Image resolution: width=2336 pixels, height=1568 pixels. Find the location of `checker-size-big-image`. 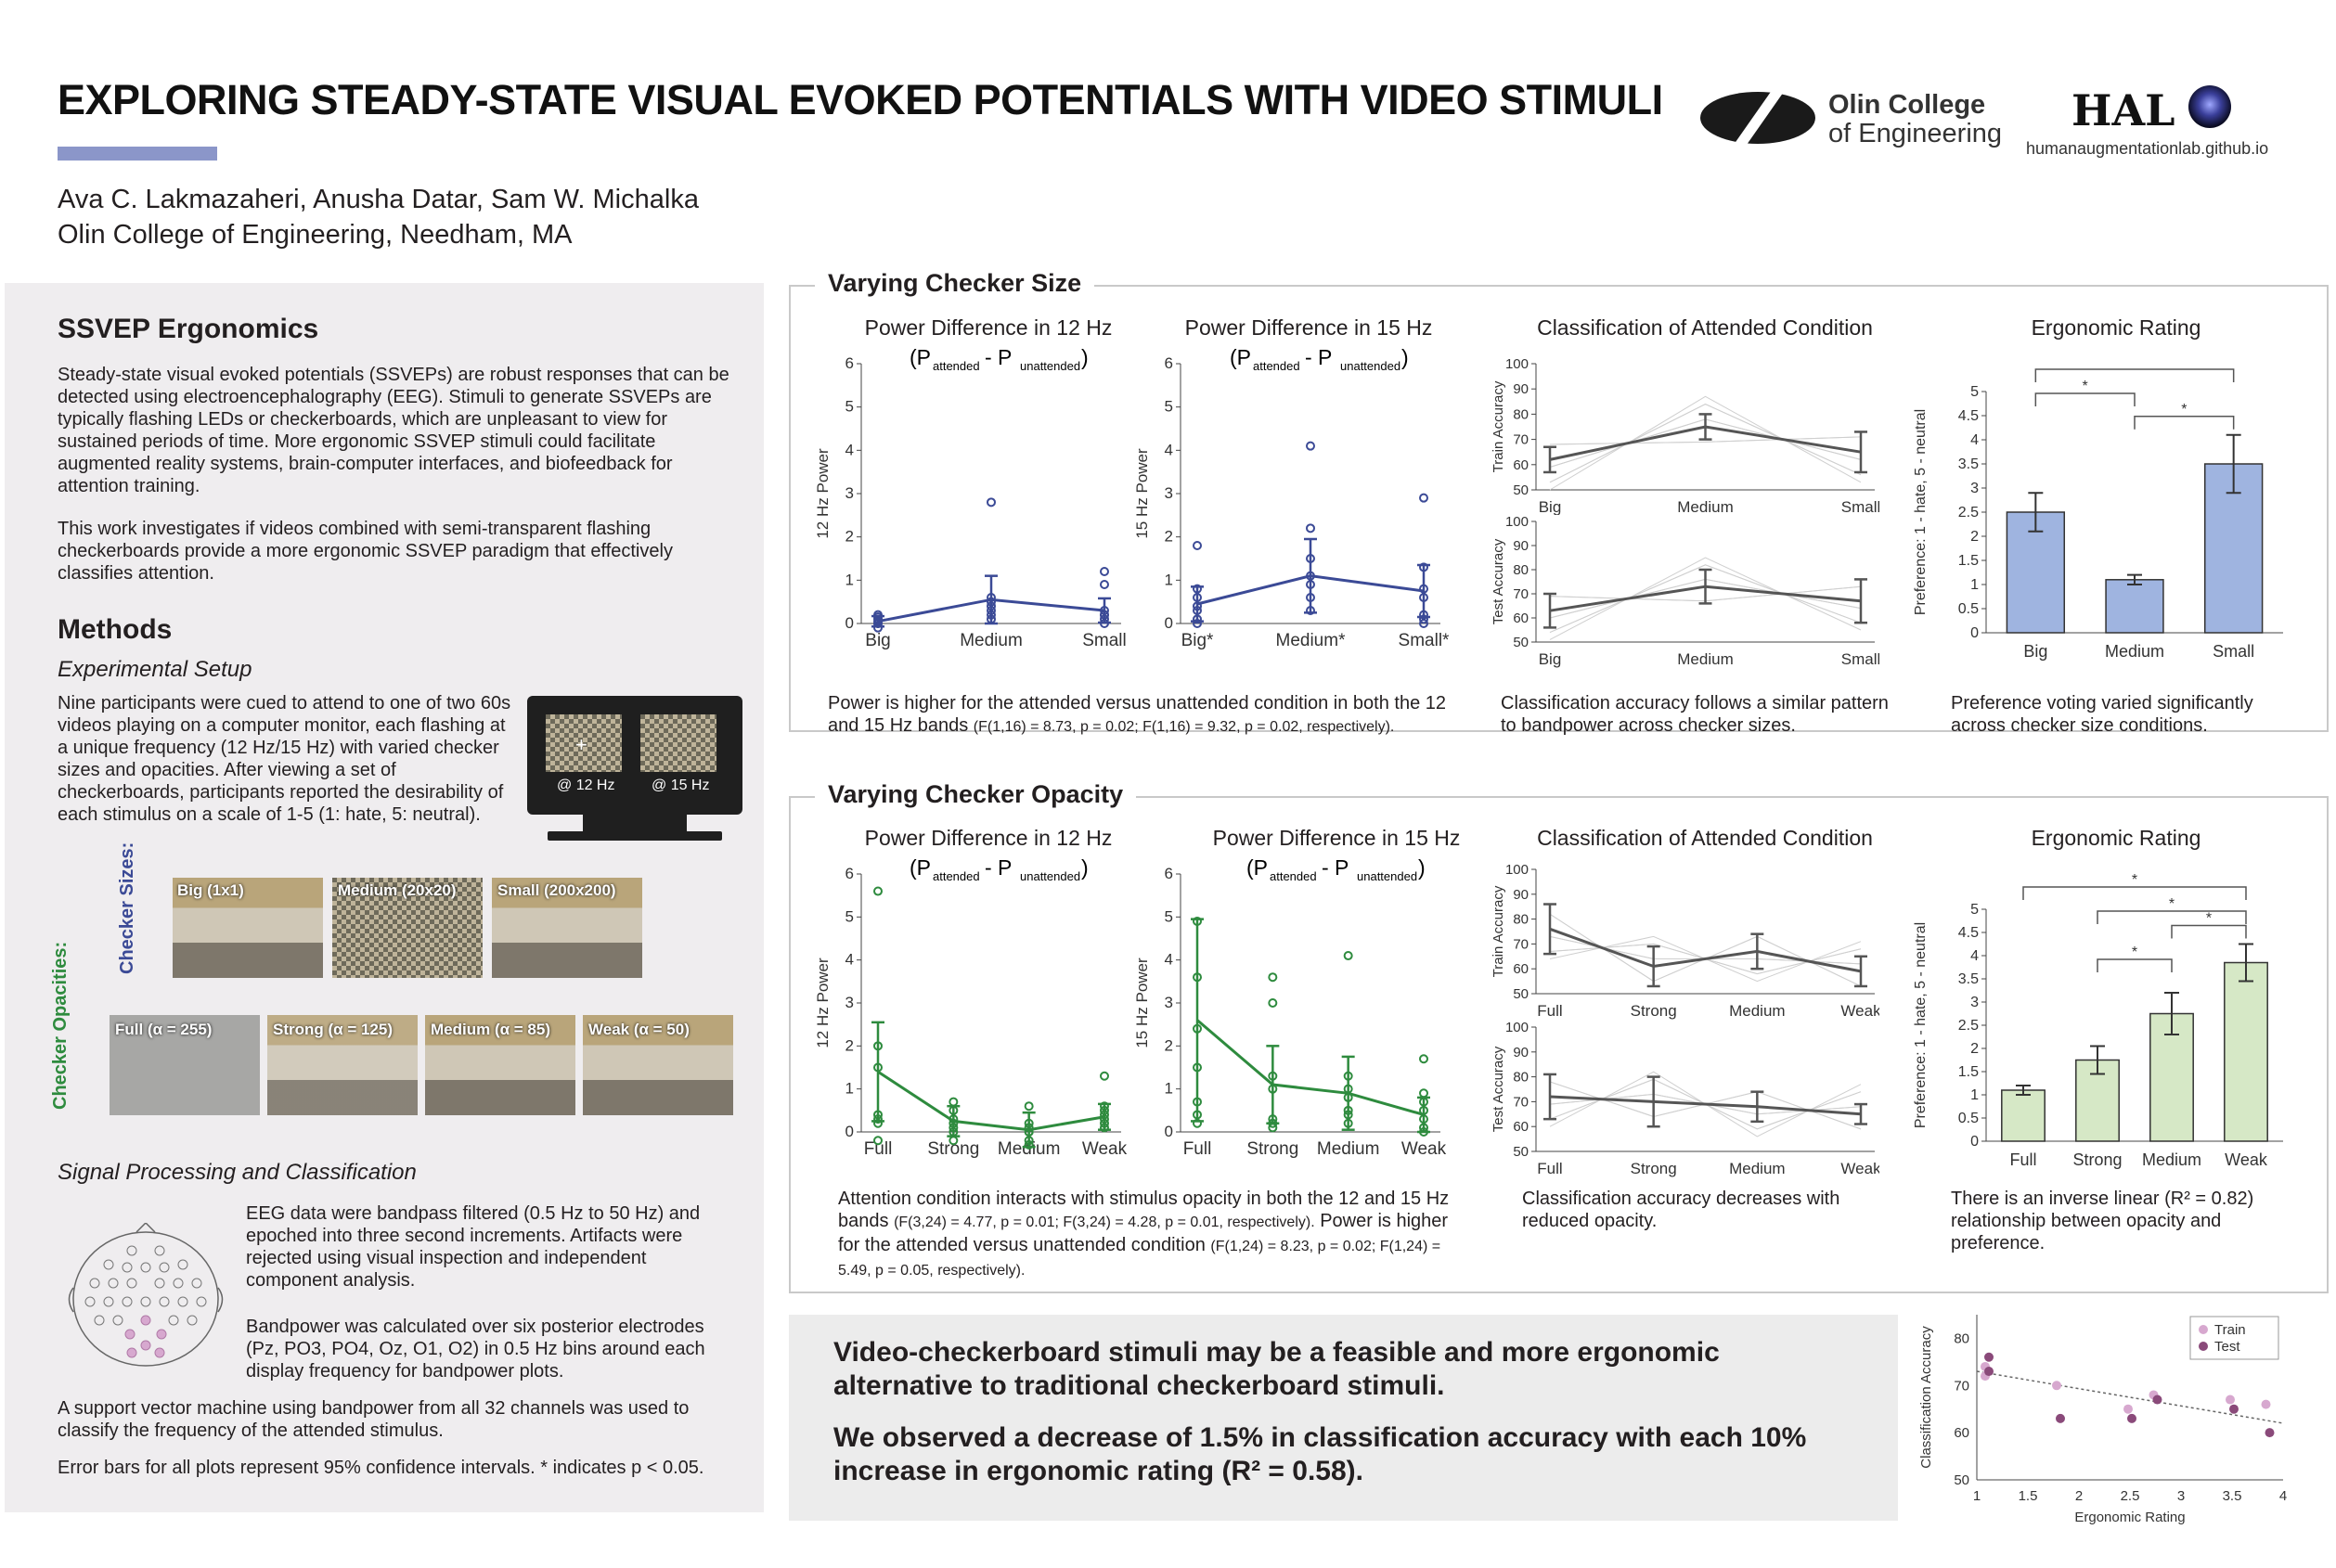

checker-size-big-image is located at coordinates (248, 928).